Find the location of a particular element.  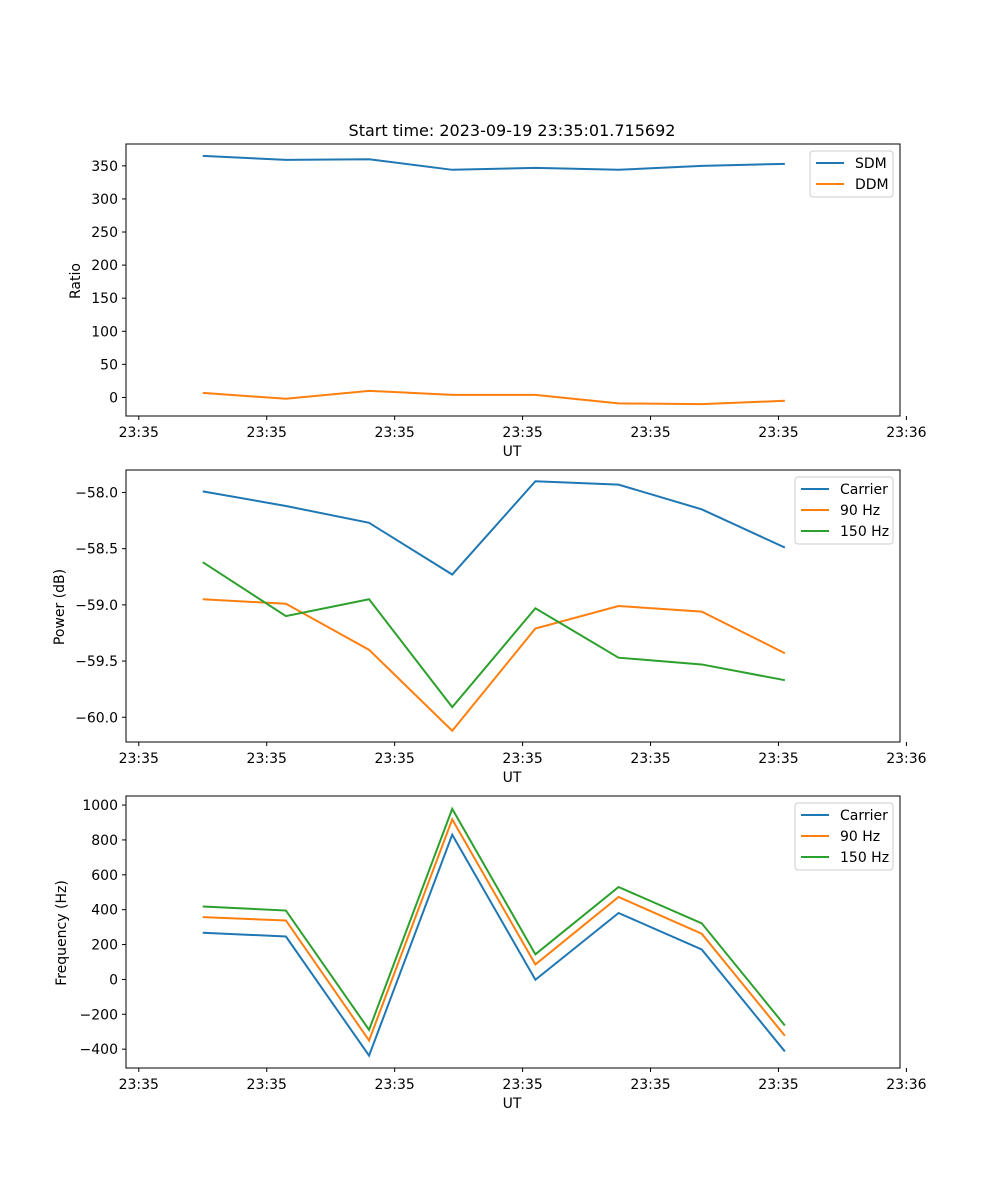

power-y-tick-label: −58.0 is located at coordinates (96, 493).